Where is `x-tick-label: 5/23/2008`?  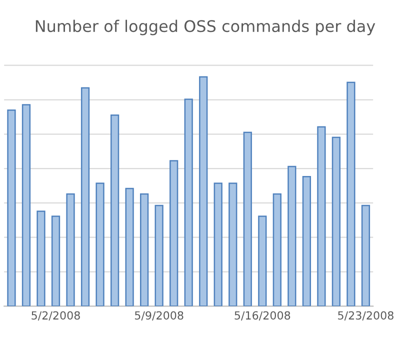
x-tick-label: 5/23/2008 is located at coordinates (366, 315).